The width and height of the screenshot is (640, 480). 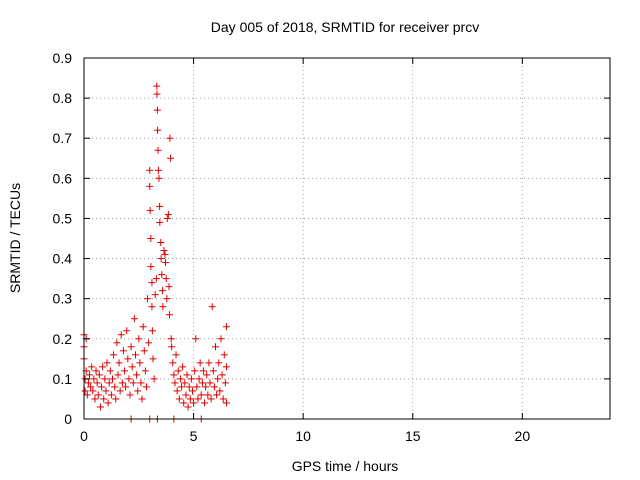 What do you see at coordinates (523, 436) in the screenshot?
I see `x-tick-label: 20` at bounding box center [523, 436].